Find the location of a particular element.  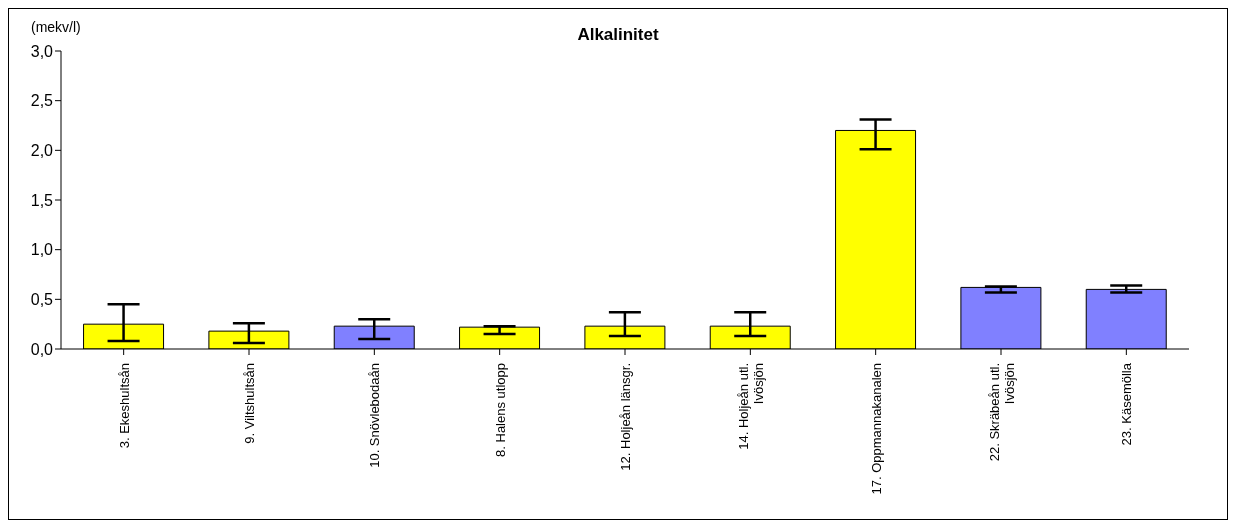

y-tick-label: 0,0 is located at coordinates (42, 349).